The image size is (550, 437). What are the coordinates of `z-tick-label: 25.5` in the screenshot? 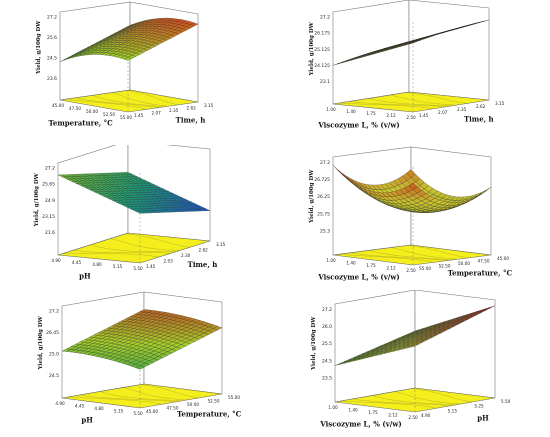 It's located at (327, 344).